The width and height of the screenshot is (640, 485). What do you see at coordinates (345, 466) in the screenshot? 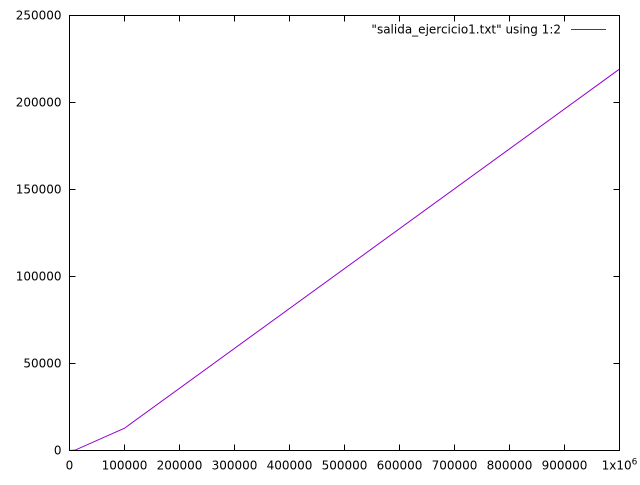
I see `x-tick-label: 500000` at bounding box center [345, 466].